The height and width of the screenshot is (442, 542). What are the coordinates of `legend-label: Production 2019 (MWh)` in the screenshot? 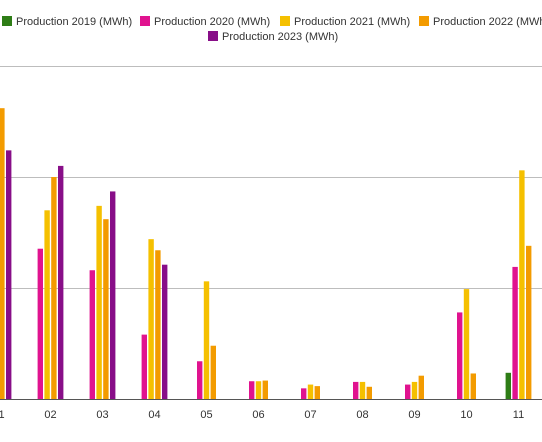 It's located at (74, 22).